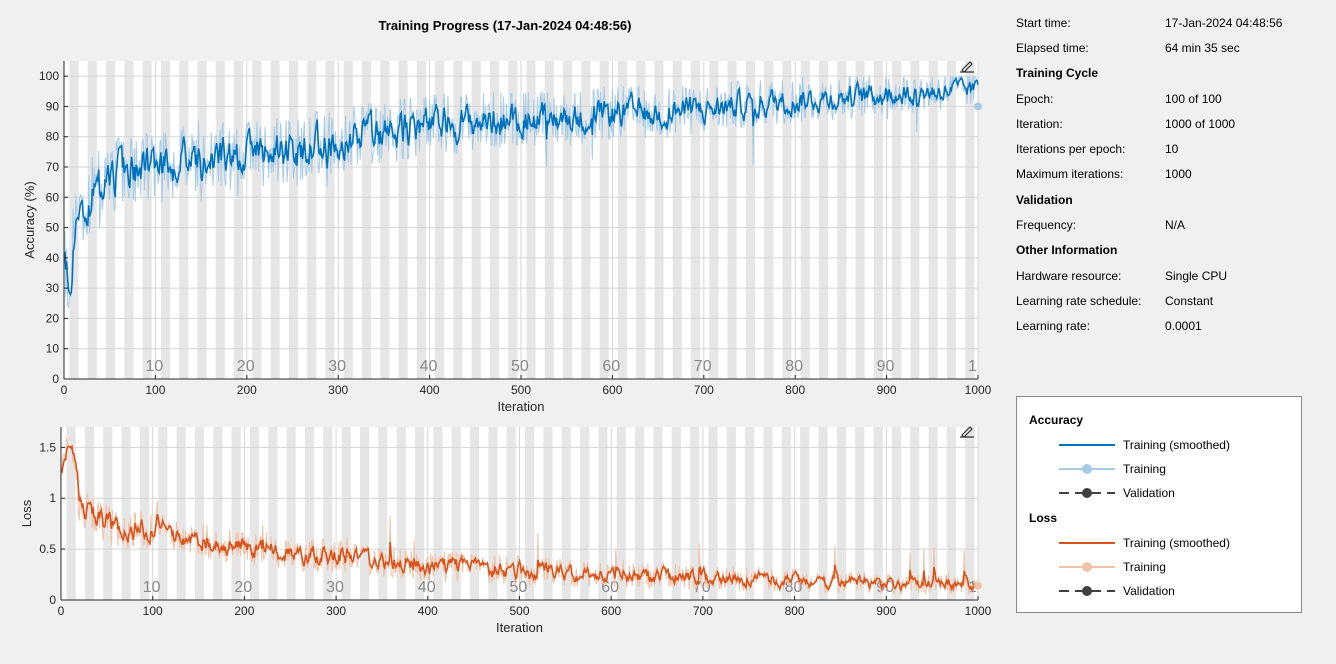 The image size is (1336, 664). Describe the element at coordinates (26, 513) in the screenshot. I see `y-axis-label: Loss` at that location.